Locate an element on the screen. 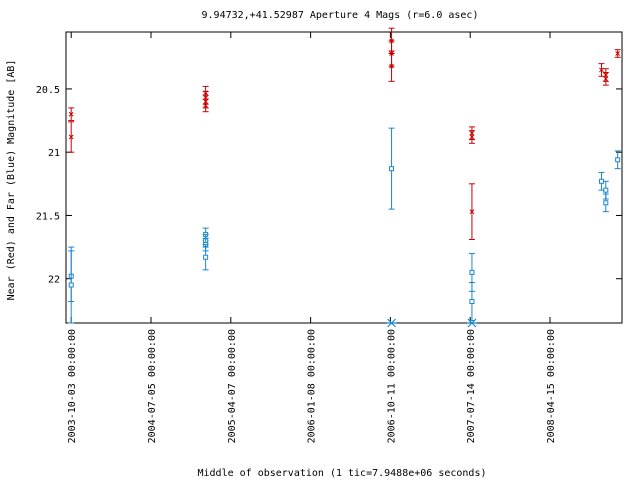 This screenshot has height=480, width=640. y-tick-label: 21.5 is located at coordinates (48, 216).